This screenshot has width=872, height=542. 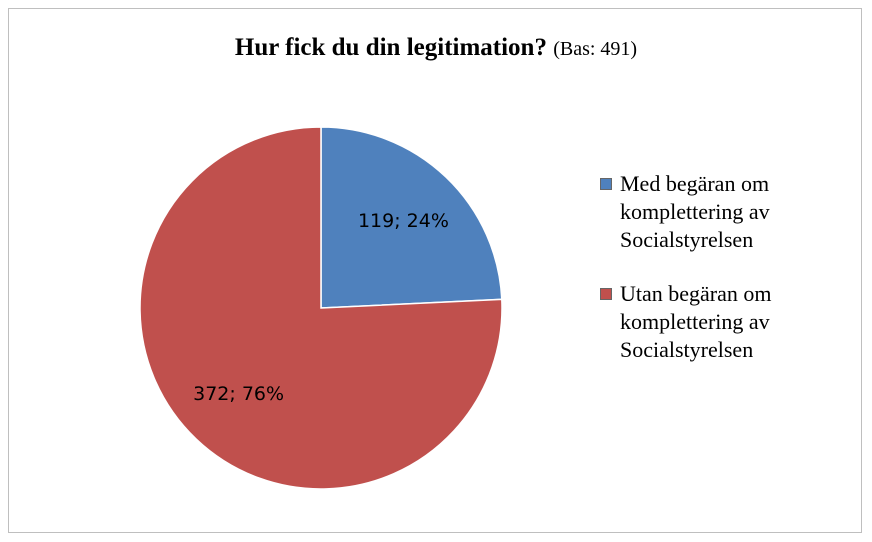 I want to click on chart-subtitle: (Bas: 491), so click(x=595, y=49).